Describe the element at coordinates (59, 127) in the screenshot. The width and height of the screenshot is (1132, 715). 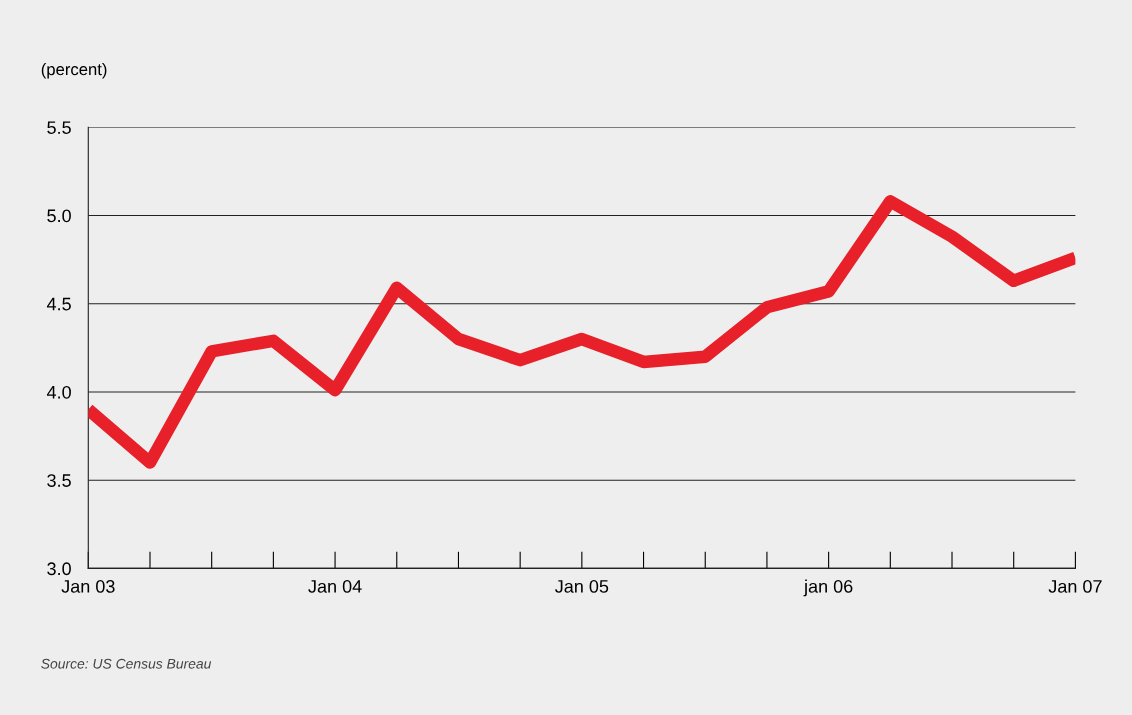
I see `y-tick-label: 5.5` at that location.